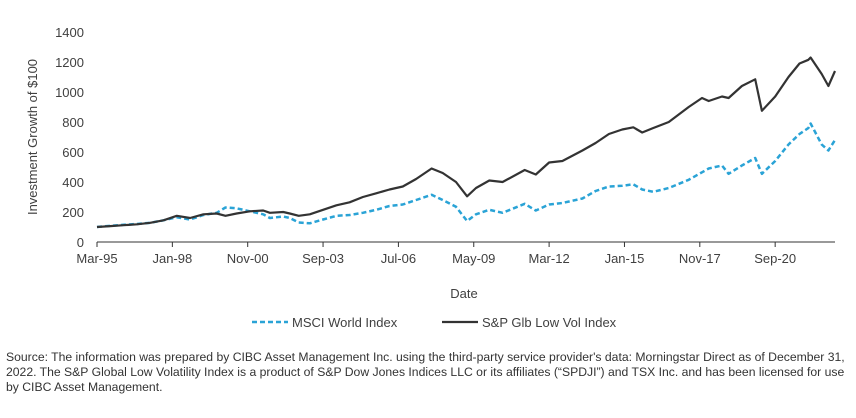  I want to click on y-tick-label: 400, so click(73, 182).